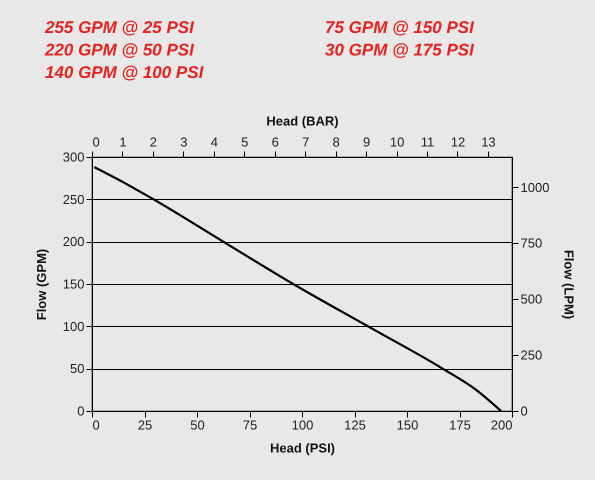 This screenshot has height=480, width=595. What do you see at coordinates (302, 121) in the screenshot?
I see `x2-axis-title: Head (BAR)` at bounding box center [302, 121].